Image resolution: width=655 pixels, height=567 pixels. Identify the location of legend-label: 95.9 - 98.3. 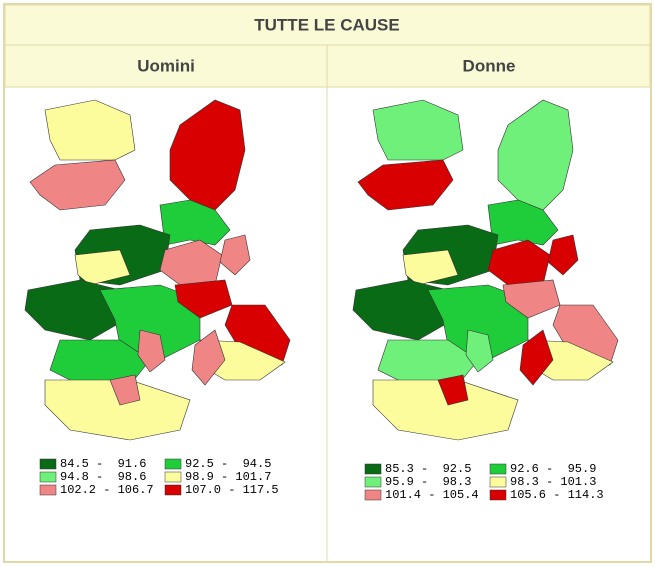
(428, 482).